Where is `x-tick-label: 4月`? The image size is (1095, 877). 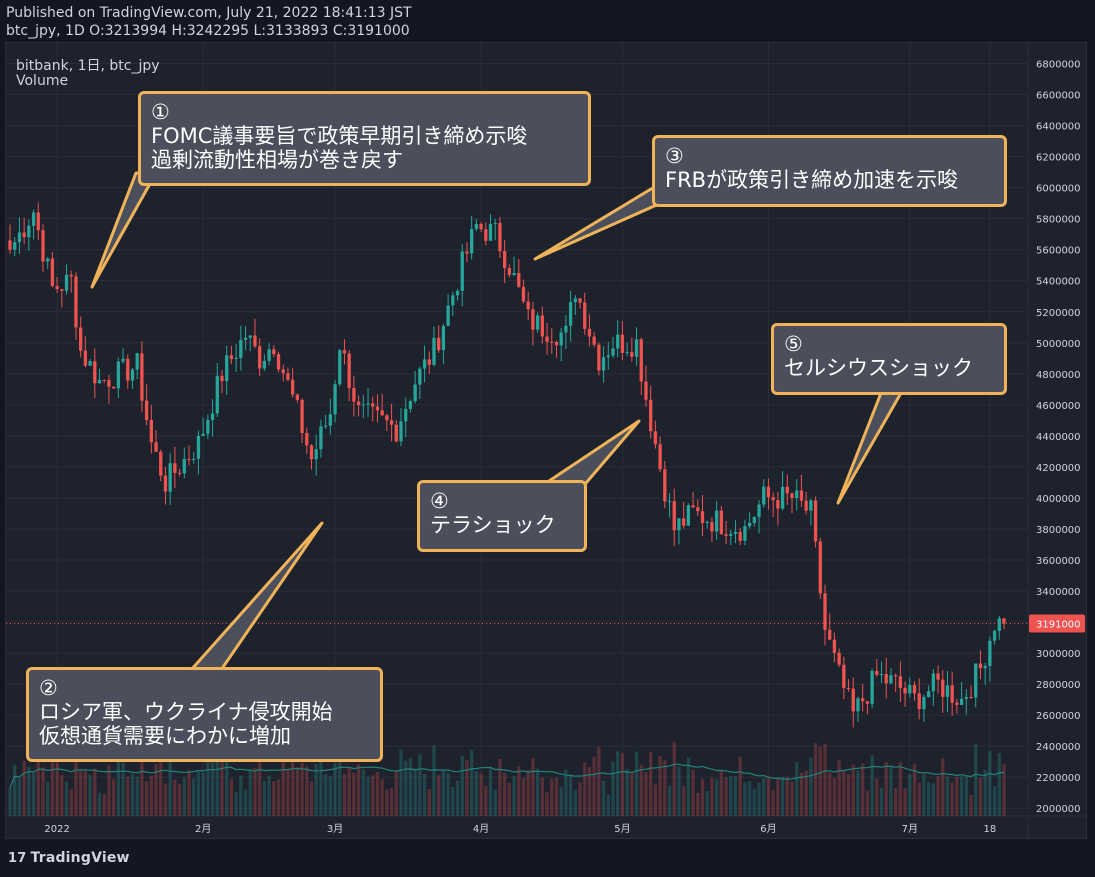
x-tick-label: 4月 is located at coordinates (481, 829).